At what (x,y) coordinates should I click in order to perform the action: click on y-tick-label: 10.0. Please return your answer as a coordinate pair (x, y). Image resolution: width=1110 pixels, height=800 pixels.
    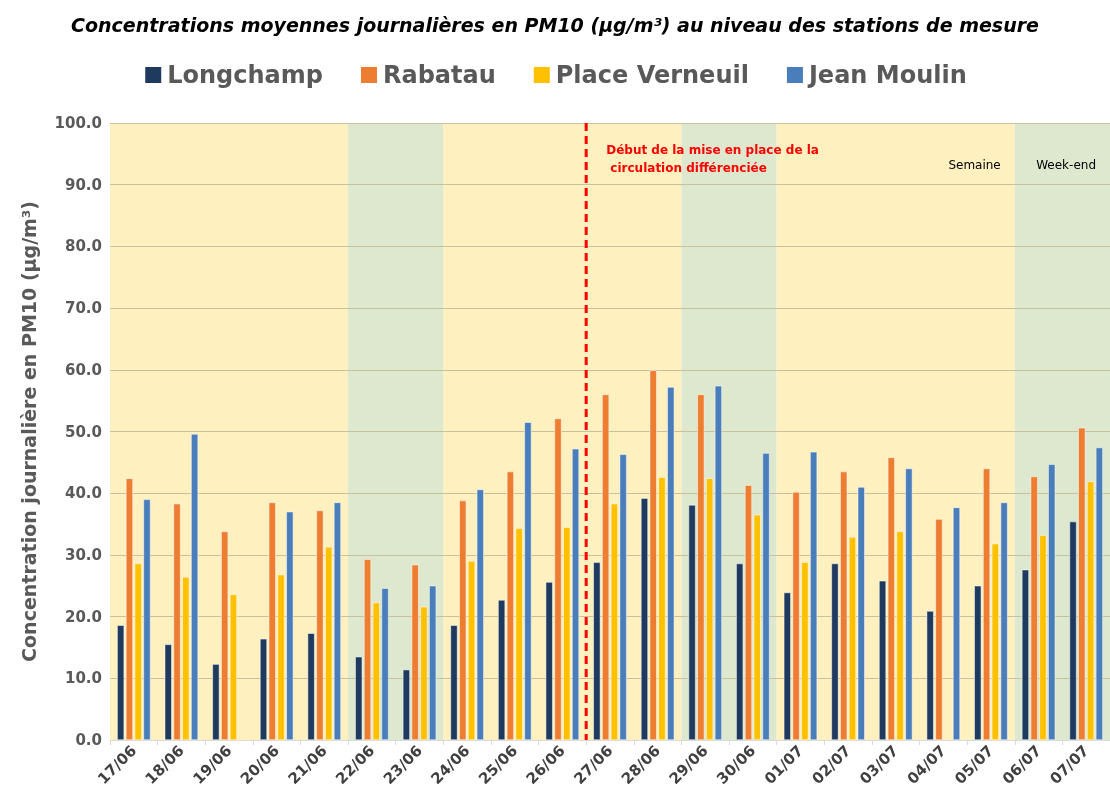
    Looking at the image, I should click on (83, 678).